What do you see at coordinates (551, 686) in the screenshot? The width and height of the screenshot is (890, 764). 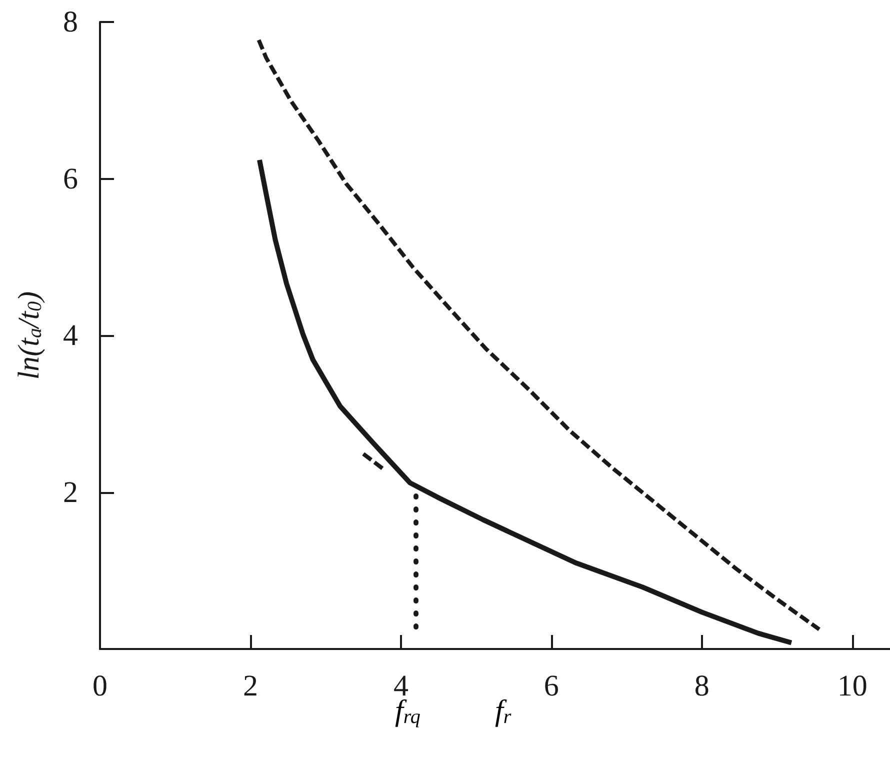 I see `x-tick-label: 6` at bounding box center [551, 686].